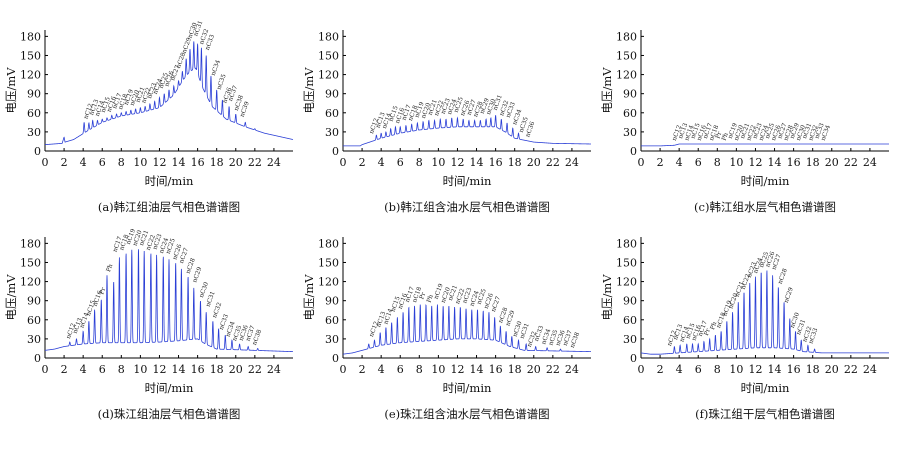 The width and height of the screenshot is (900, 450). Describe the element at coordinates (169, 414) in the screenshot. I see `panel-caption: (d)珠江组油层气相色谱谱图` at that location.